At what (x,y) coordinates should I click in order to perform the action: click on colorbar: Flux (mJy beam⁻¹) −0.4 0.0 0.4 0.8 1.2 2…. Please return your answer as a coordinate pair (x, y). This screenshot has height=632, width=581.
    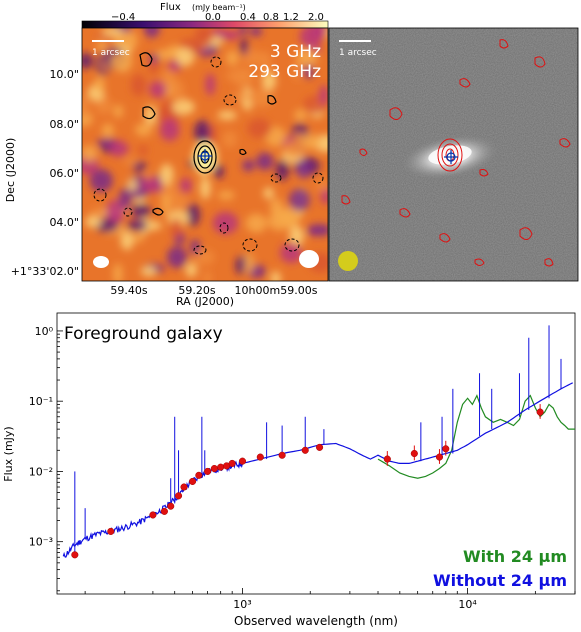
    Looking at the image, I should click on (205, 15).